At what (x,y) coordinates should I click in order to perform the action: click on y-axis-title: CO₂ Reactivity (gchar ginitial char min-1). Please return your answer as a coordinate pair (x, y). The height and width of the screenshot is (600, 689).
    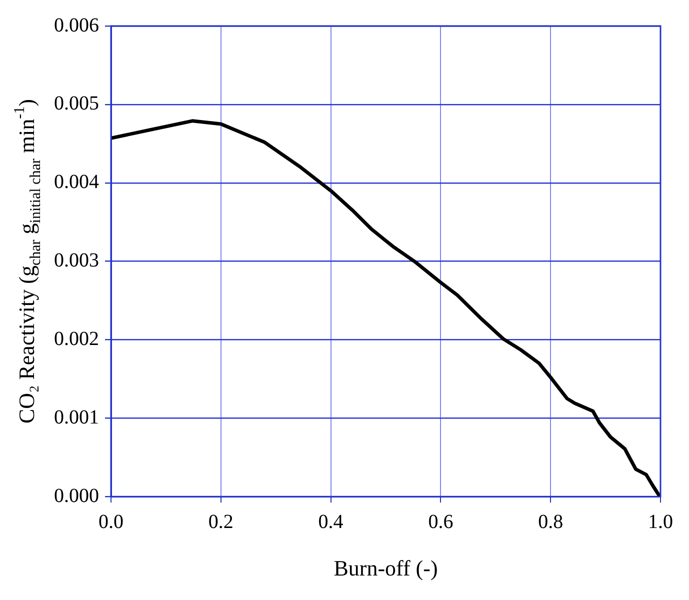
    Looking at the image, I should click on (28, 261).